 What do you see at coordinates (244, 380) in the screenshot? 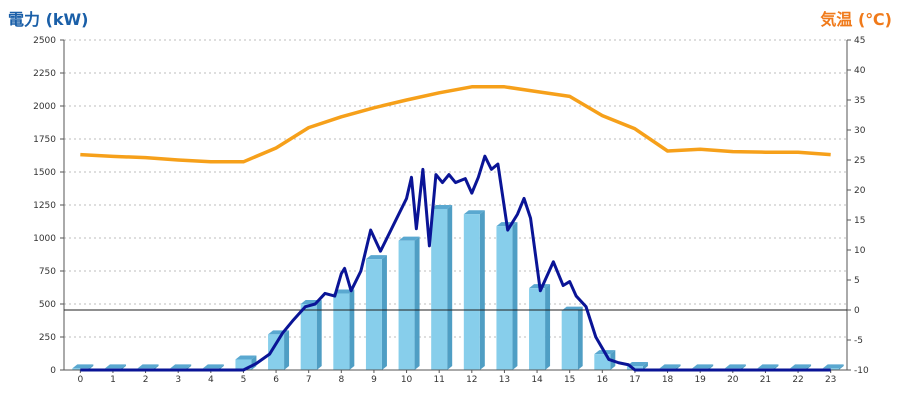
I see `x-tick-label: 5` at bounding box center [244, 380].